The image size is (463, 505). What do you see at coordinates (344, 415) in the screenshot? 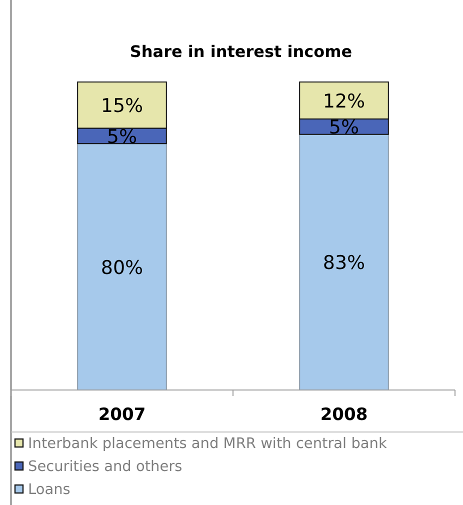
I see `x-tick-label: 2008` at bounding box center [344, 415].